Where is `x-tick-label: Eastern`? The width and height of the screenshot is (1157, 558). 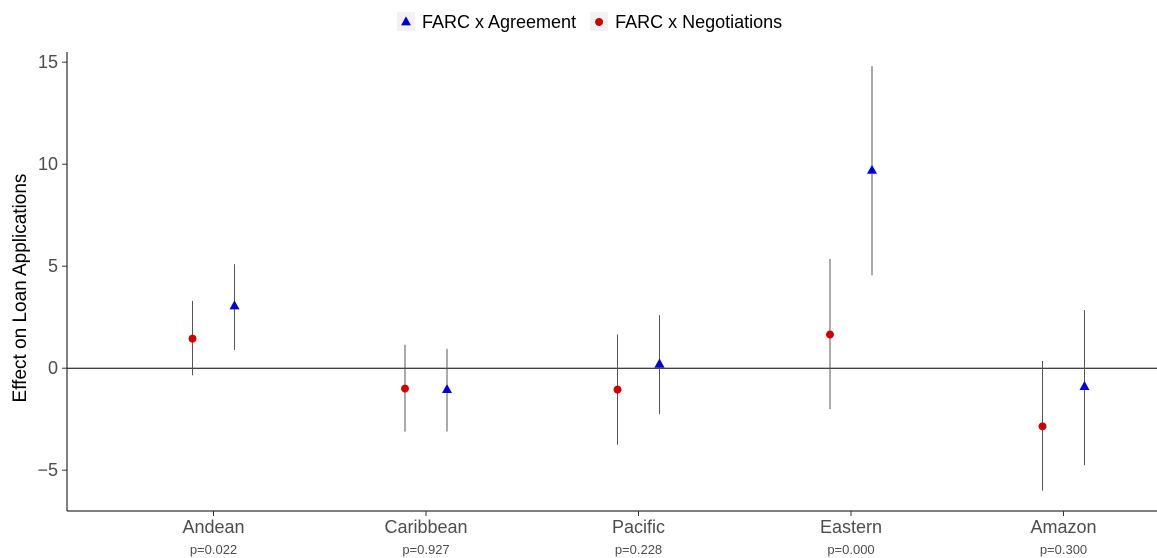
x-tick-label: Eastern is located at coordinates (851, 527).